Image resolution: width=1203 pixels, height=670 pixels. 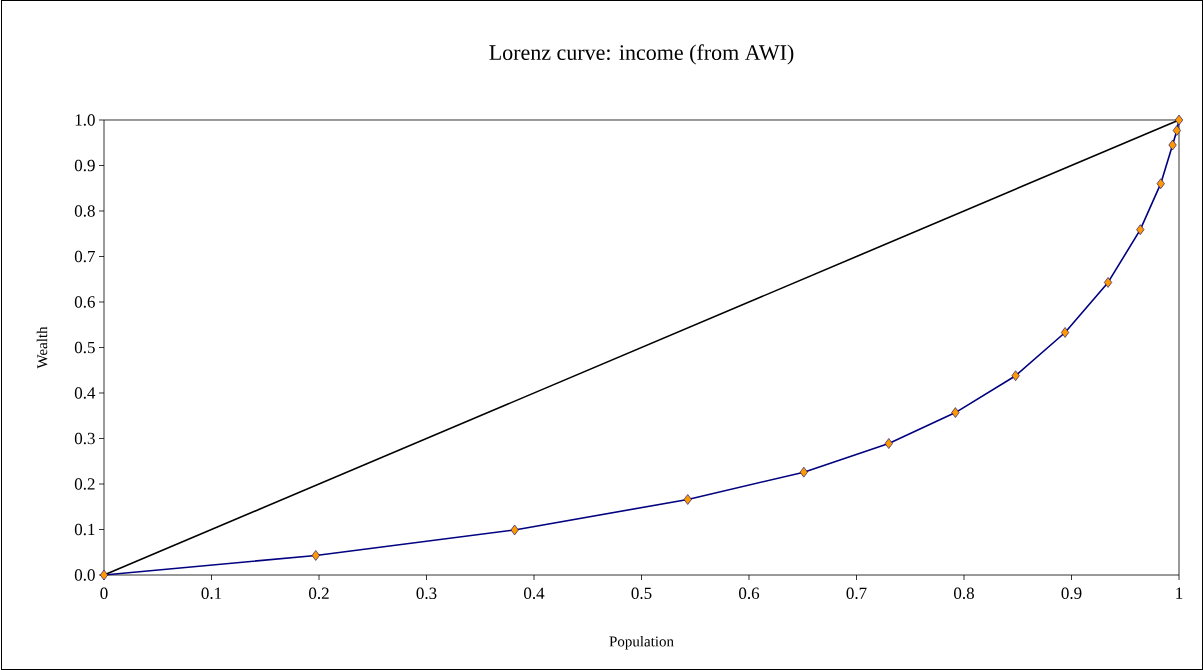 I want to click on x-tick-label: 0.9, so click(x=1071, y=593).